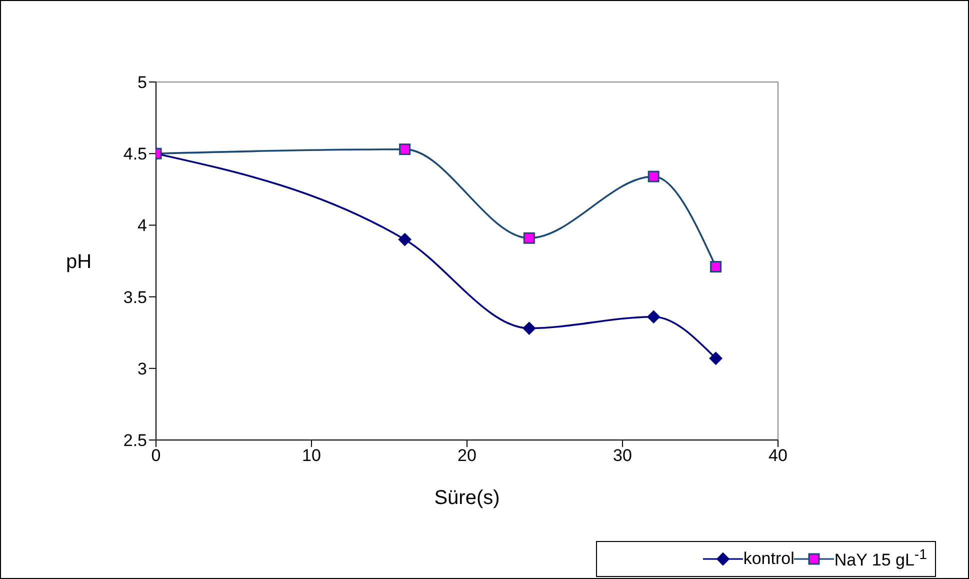 Image resolution: width=969 pixels, height=579 pixels. I want to click on y-tick-label: 5, so click(142, 82).